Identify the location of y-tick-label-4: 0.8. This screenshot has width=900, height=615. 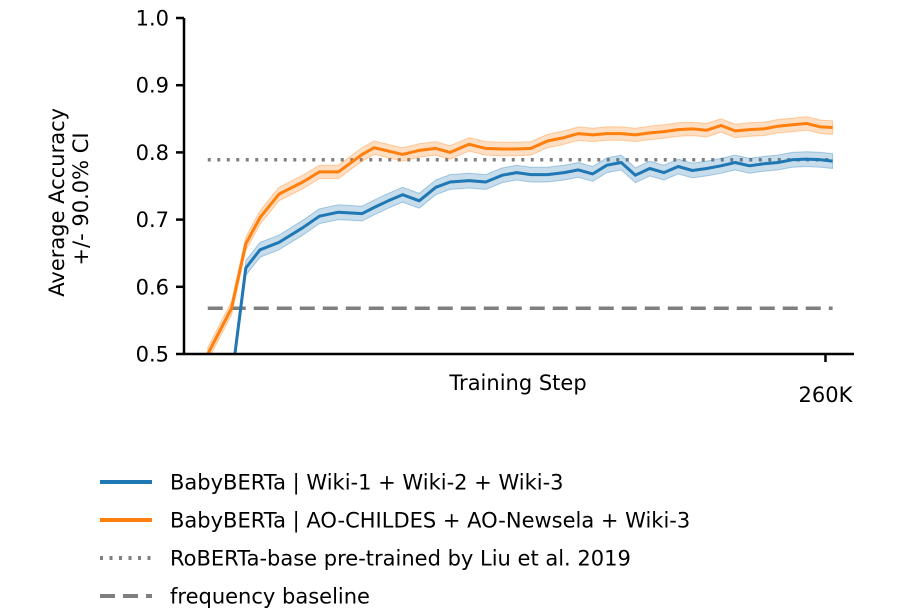
(152, 153).